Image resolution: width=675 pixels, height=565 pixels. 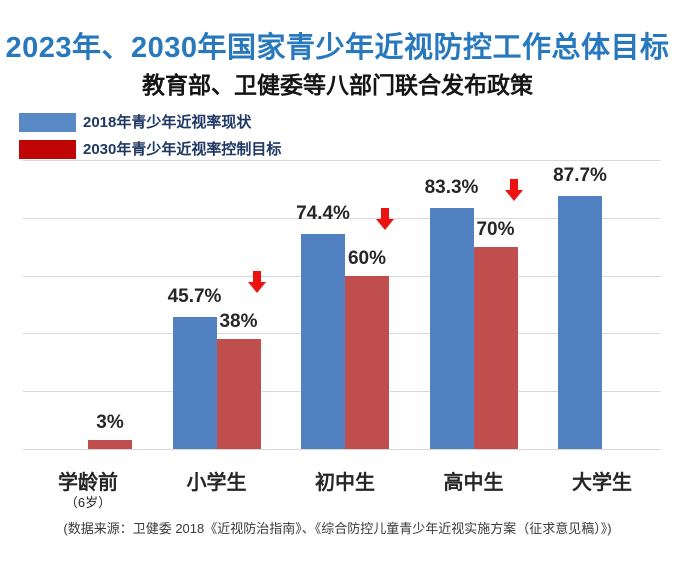 I want to click on legend-swatch-blue-icon, so click(x=47, y=122).